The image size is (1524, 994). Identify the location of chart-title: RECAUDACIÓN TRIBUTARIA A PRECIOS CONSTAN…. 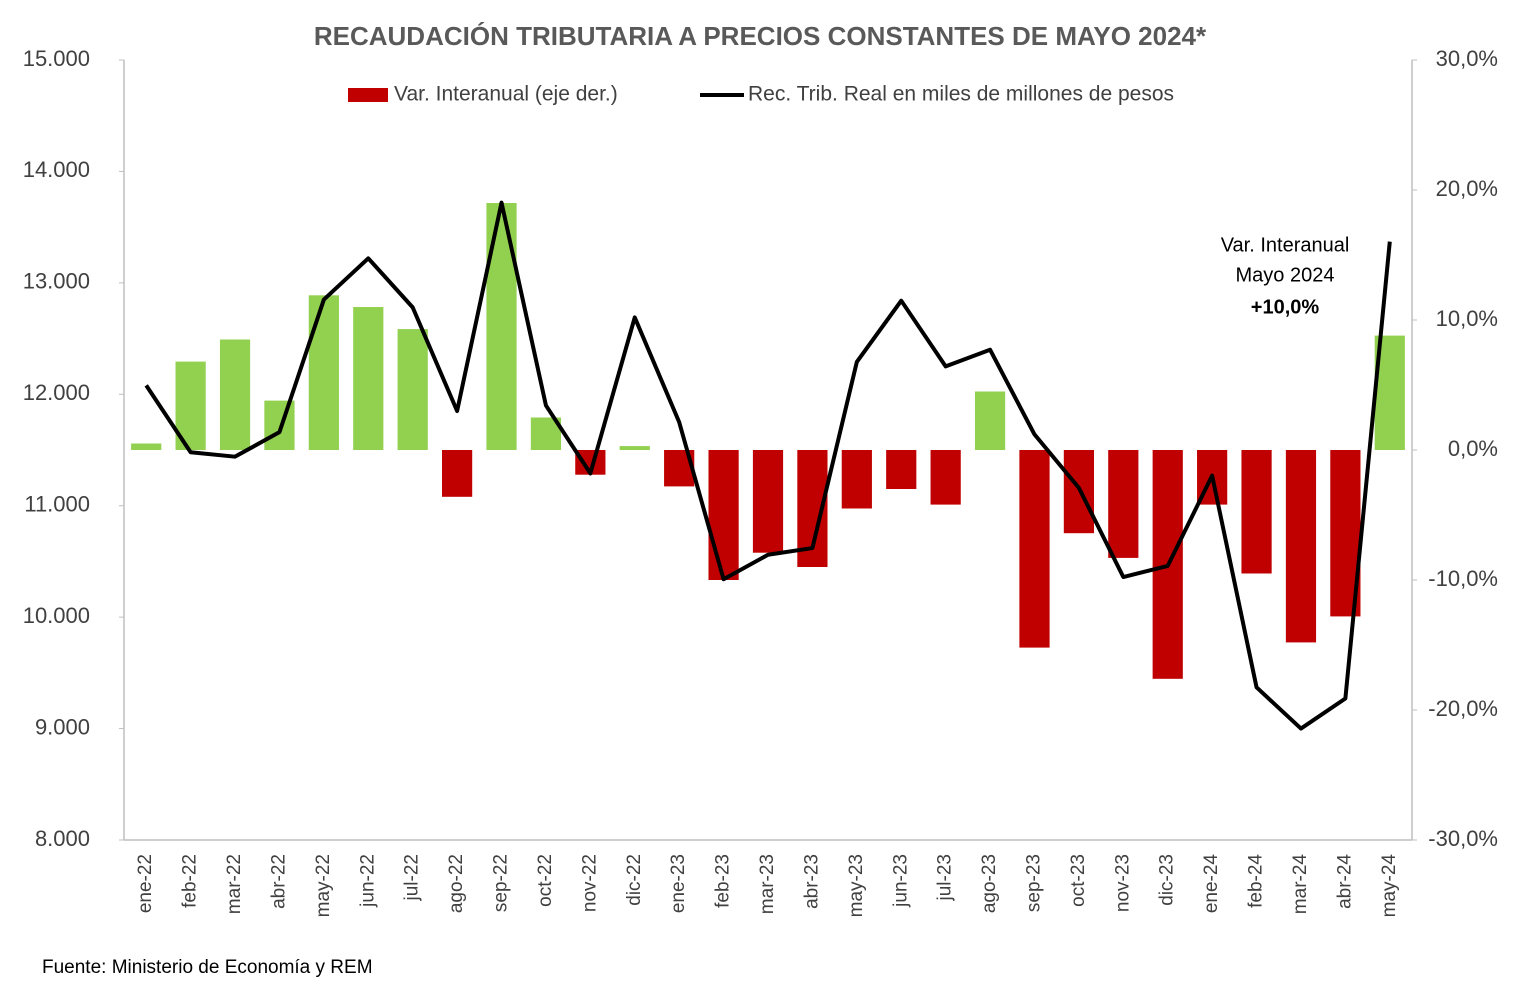
(760, 36).